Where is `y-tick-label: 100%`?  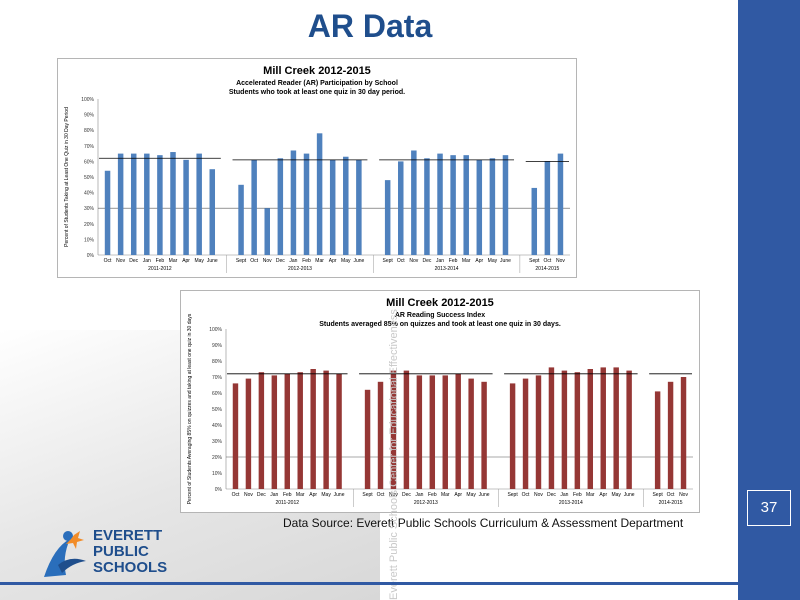 y-tick-label: 100% is located at coordinates (215, 330).